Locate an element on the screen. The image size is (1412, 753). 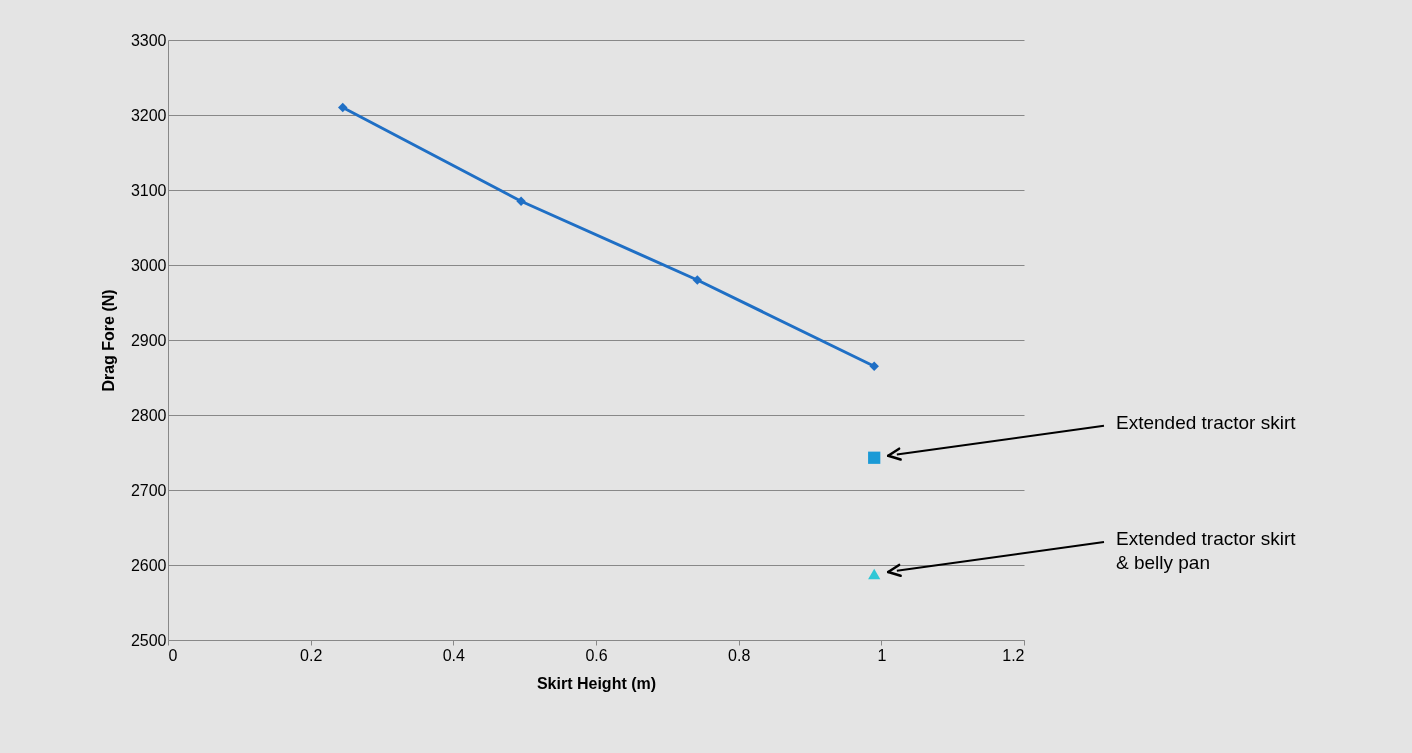
text: Extended tractor skirt & belly pan is located at coordinates (1206, 550).